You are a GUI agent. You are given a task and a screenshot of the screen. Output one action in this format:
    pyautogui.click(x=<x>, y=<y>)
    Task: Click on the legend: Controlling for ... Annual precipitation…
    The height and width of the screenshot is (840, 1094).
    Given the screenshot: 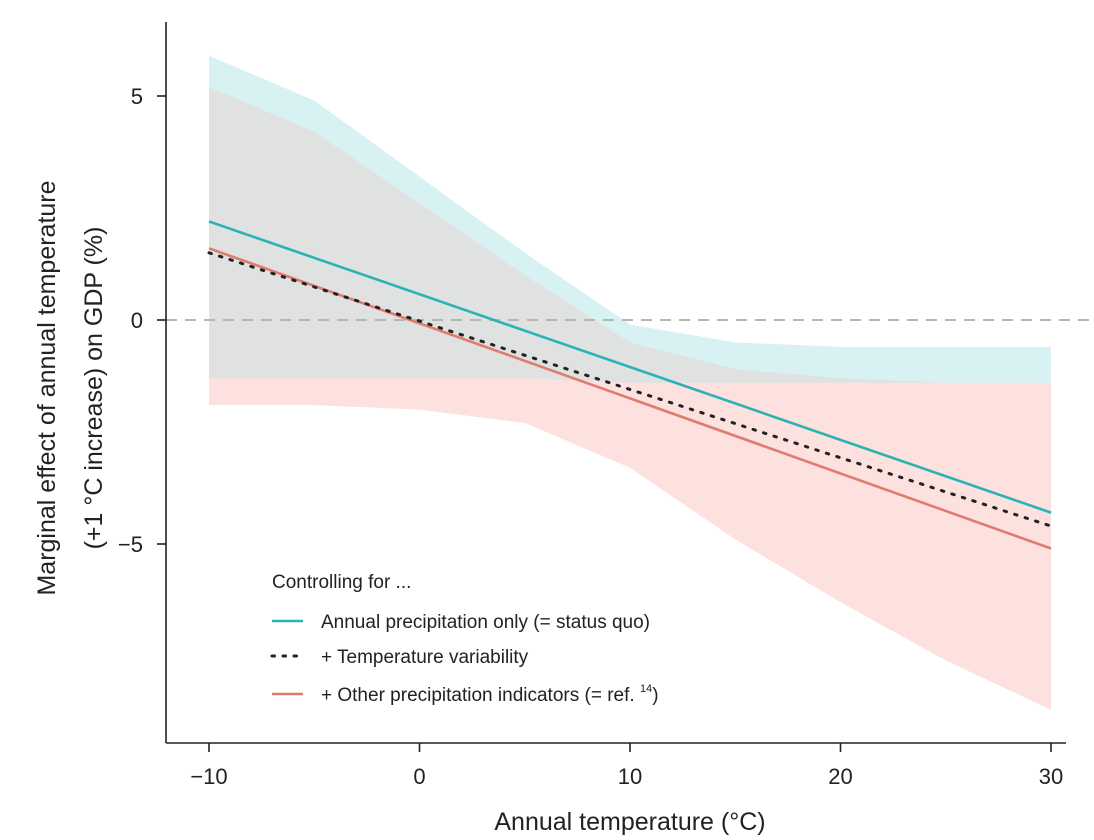 What is the action you would take?
    pyautogui.click(x=464, y=639)
    